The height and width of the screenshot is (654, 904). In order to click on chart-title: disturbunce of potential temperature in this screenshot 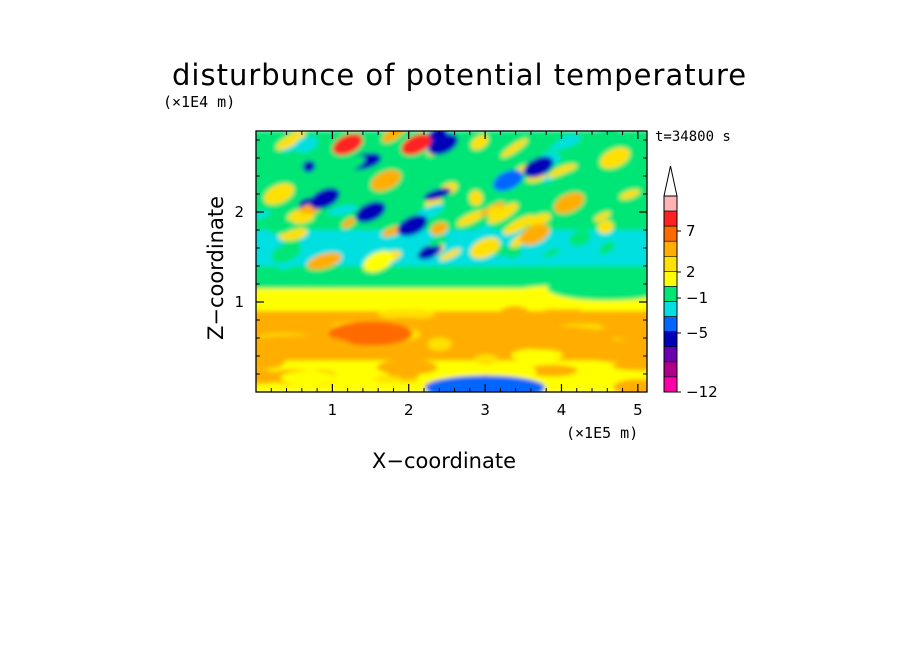, I will do `click(460, 75)`.